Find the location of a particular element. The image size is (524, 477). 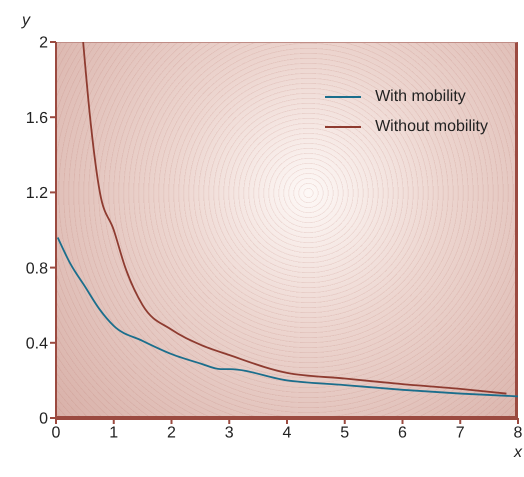

x-axis-title: x is located at coordinates (518, 453).